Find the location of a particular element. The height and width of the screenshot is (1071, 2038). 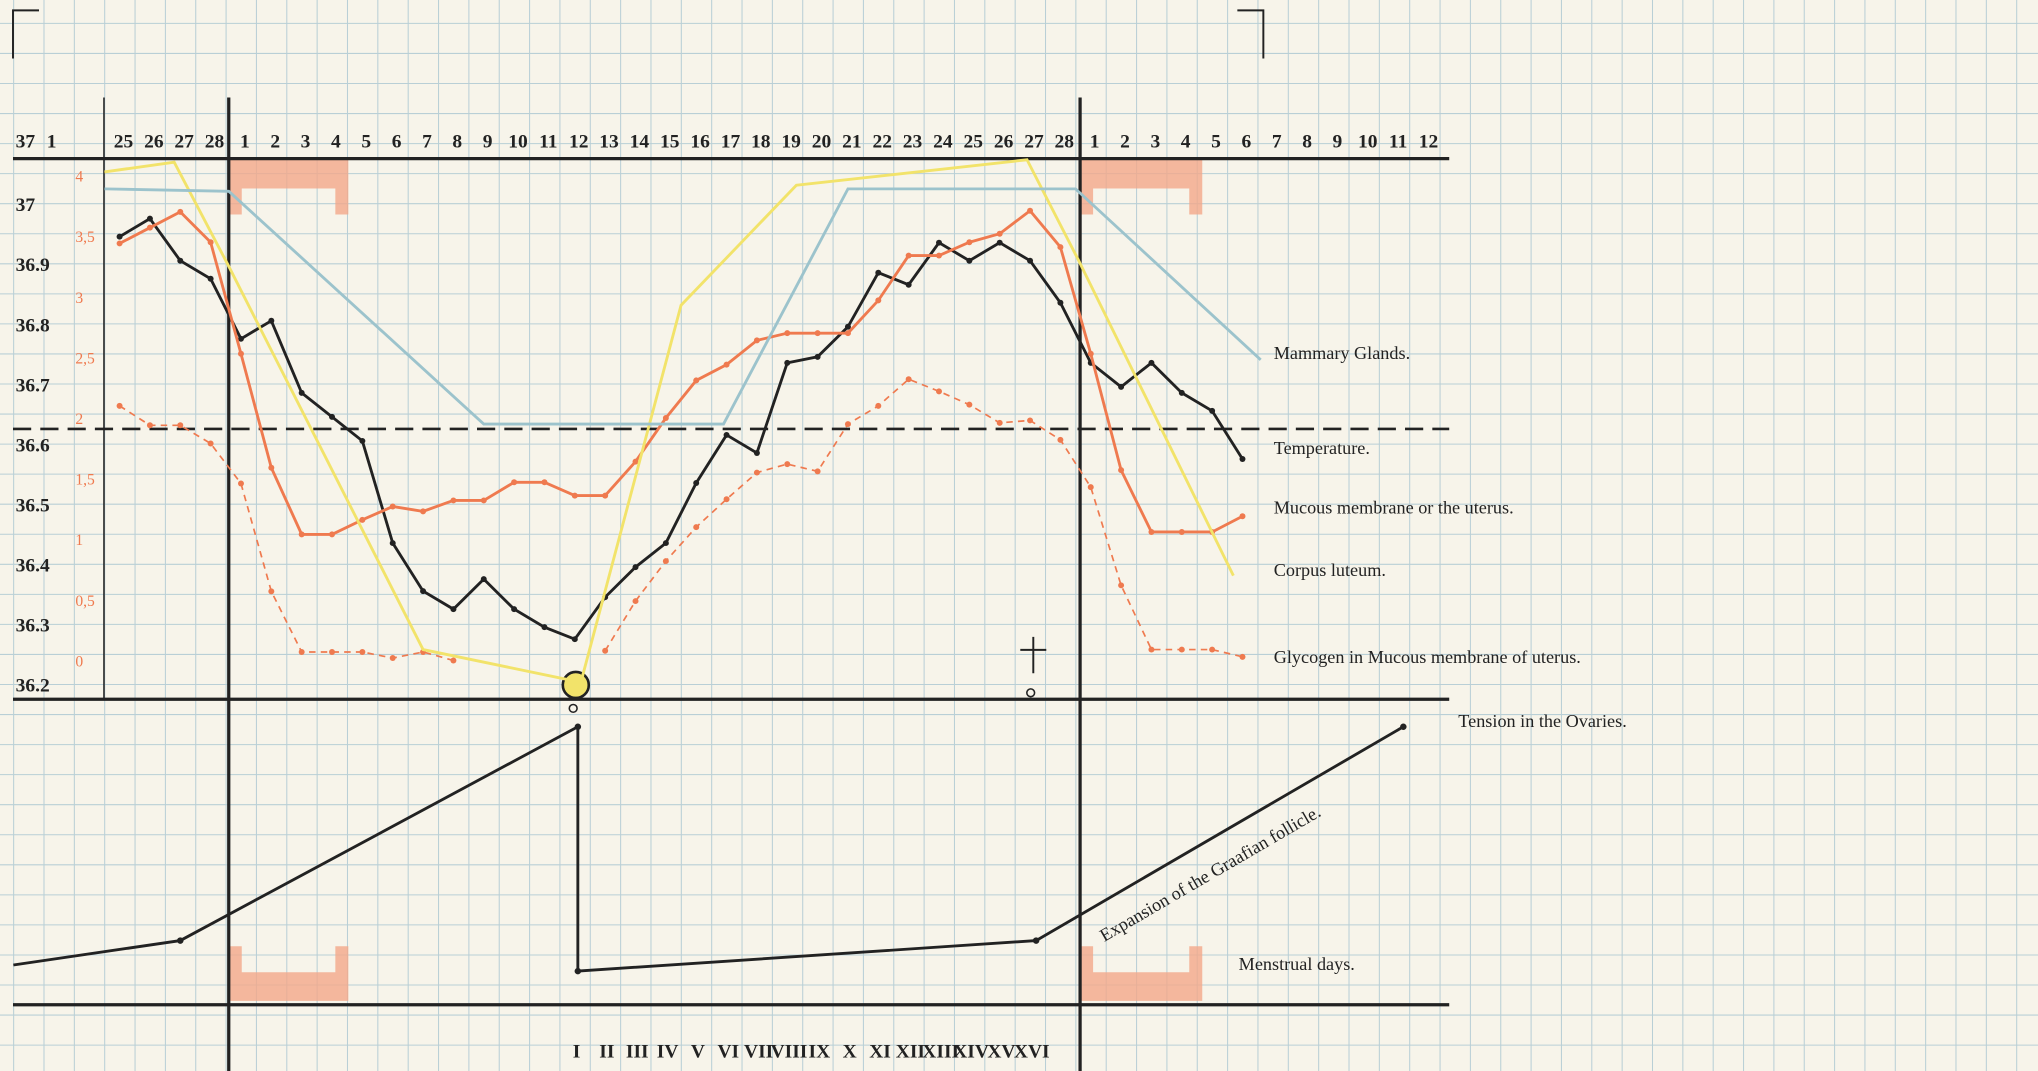

corner-label: 37 is located at coordinates (26, 141).